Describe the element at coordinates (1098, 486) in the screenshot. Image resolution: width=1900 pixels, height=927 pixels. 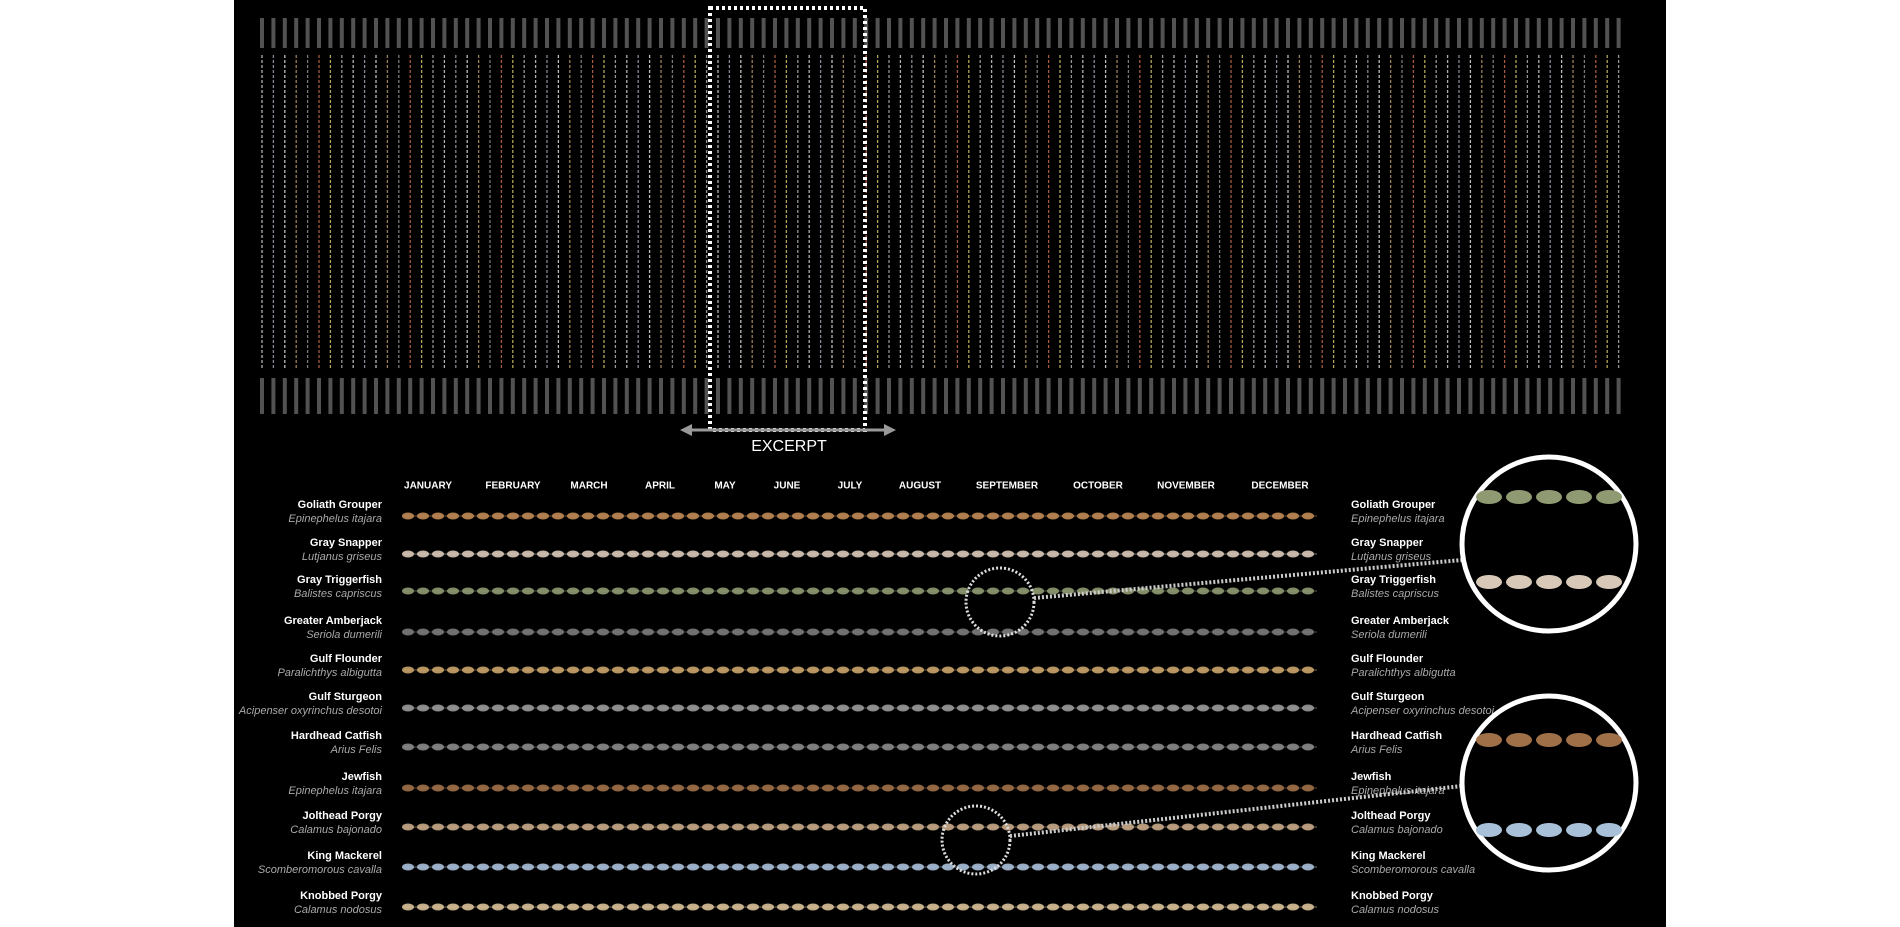
I see `month-label: OCTOBER` at that location.